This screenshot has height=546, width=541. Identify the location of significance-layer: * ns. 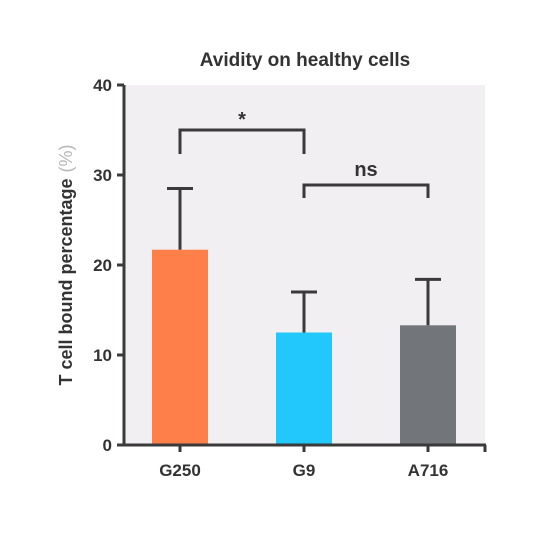
(304, 153).